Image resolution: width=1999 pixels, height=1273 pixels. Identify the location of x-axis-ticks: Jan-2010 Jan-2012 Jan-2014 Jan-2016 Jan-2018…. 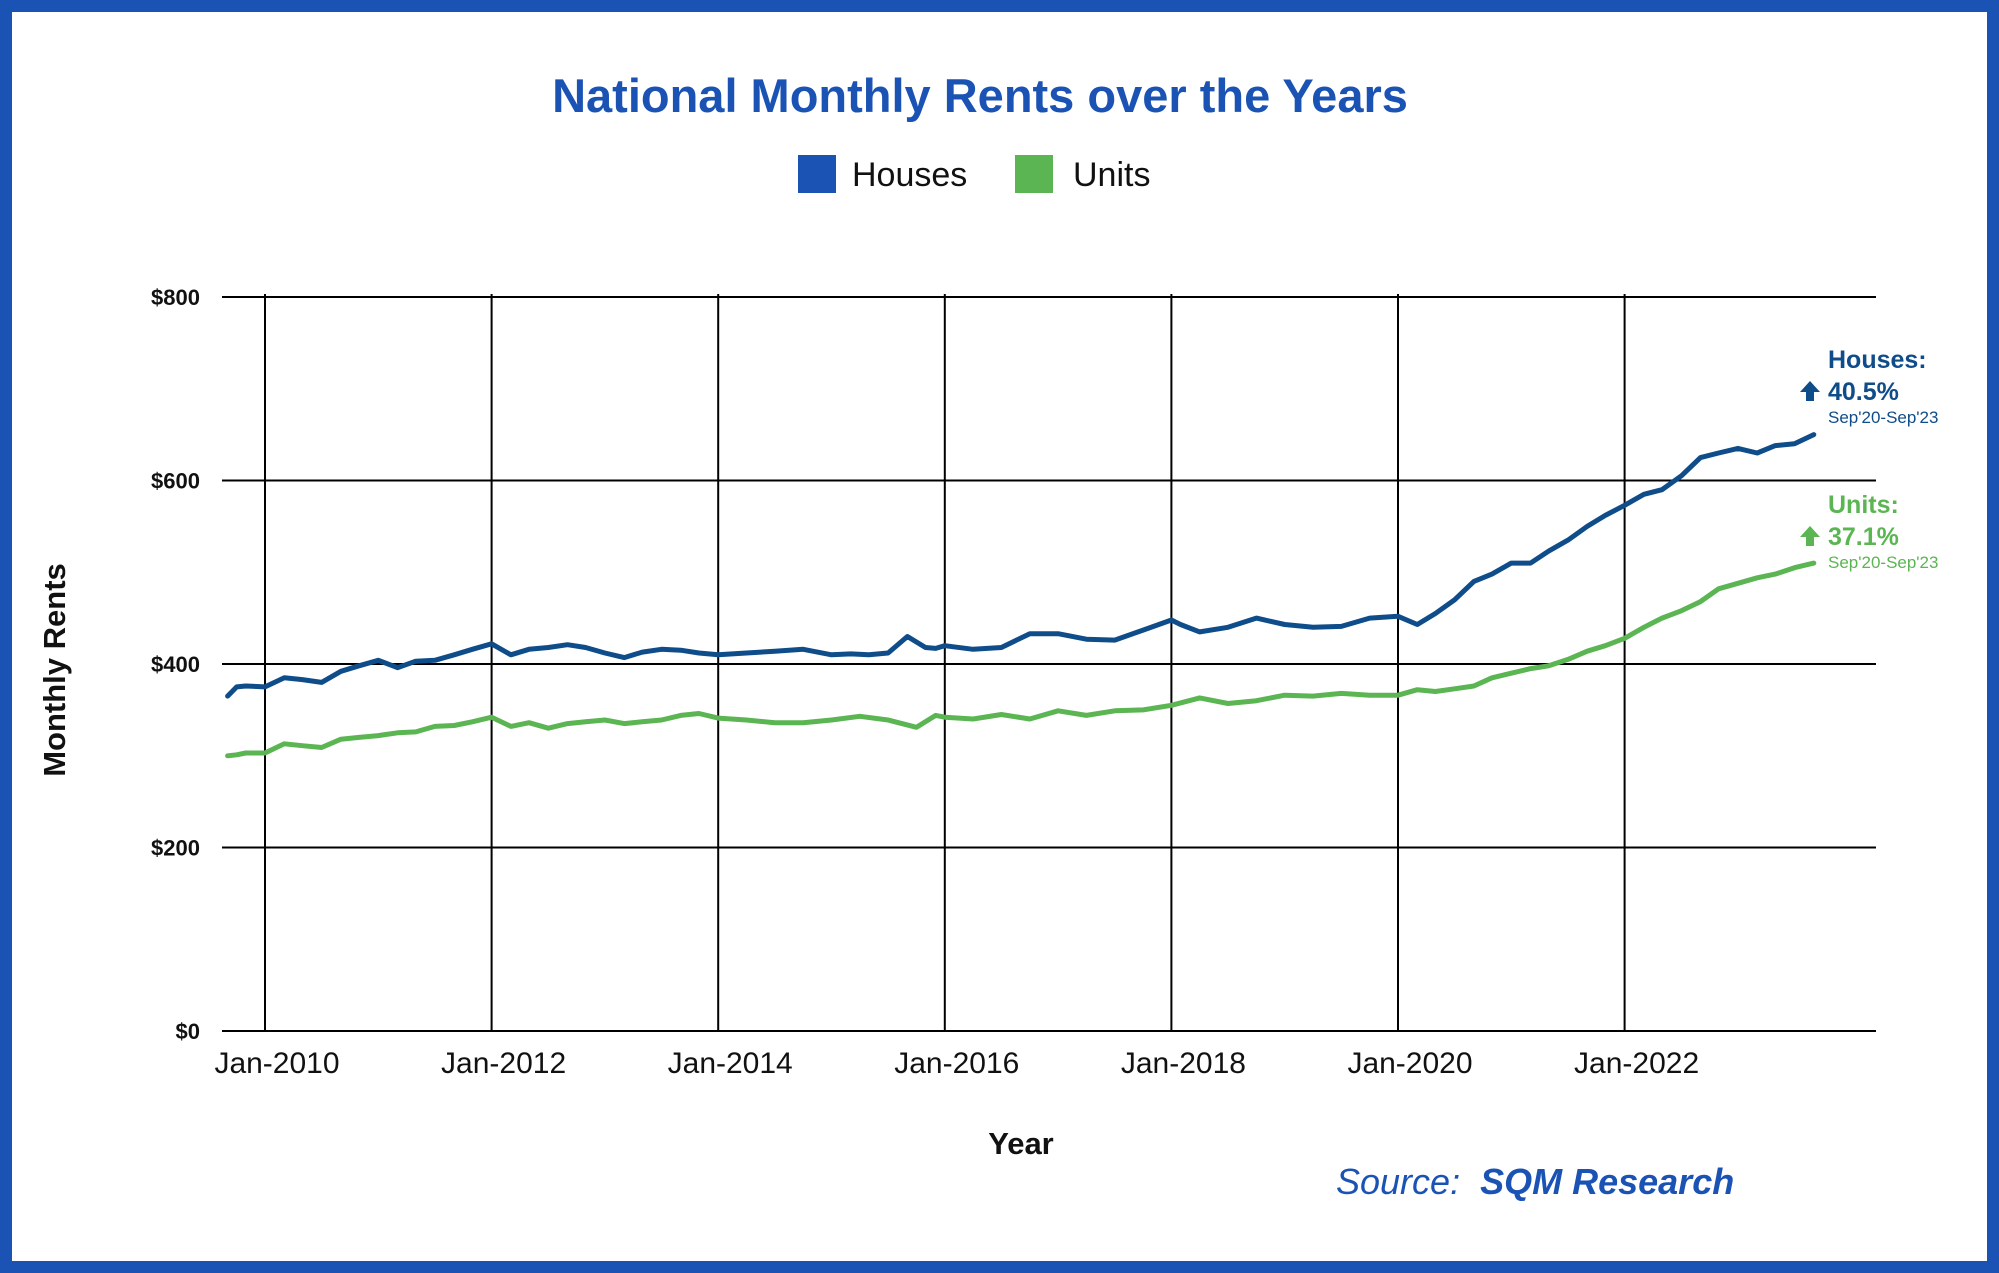
(956, 1063).